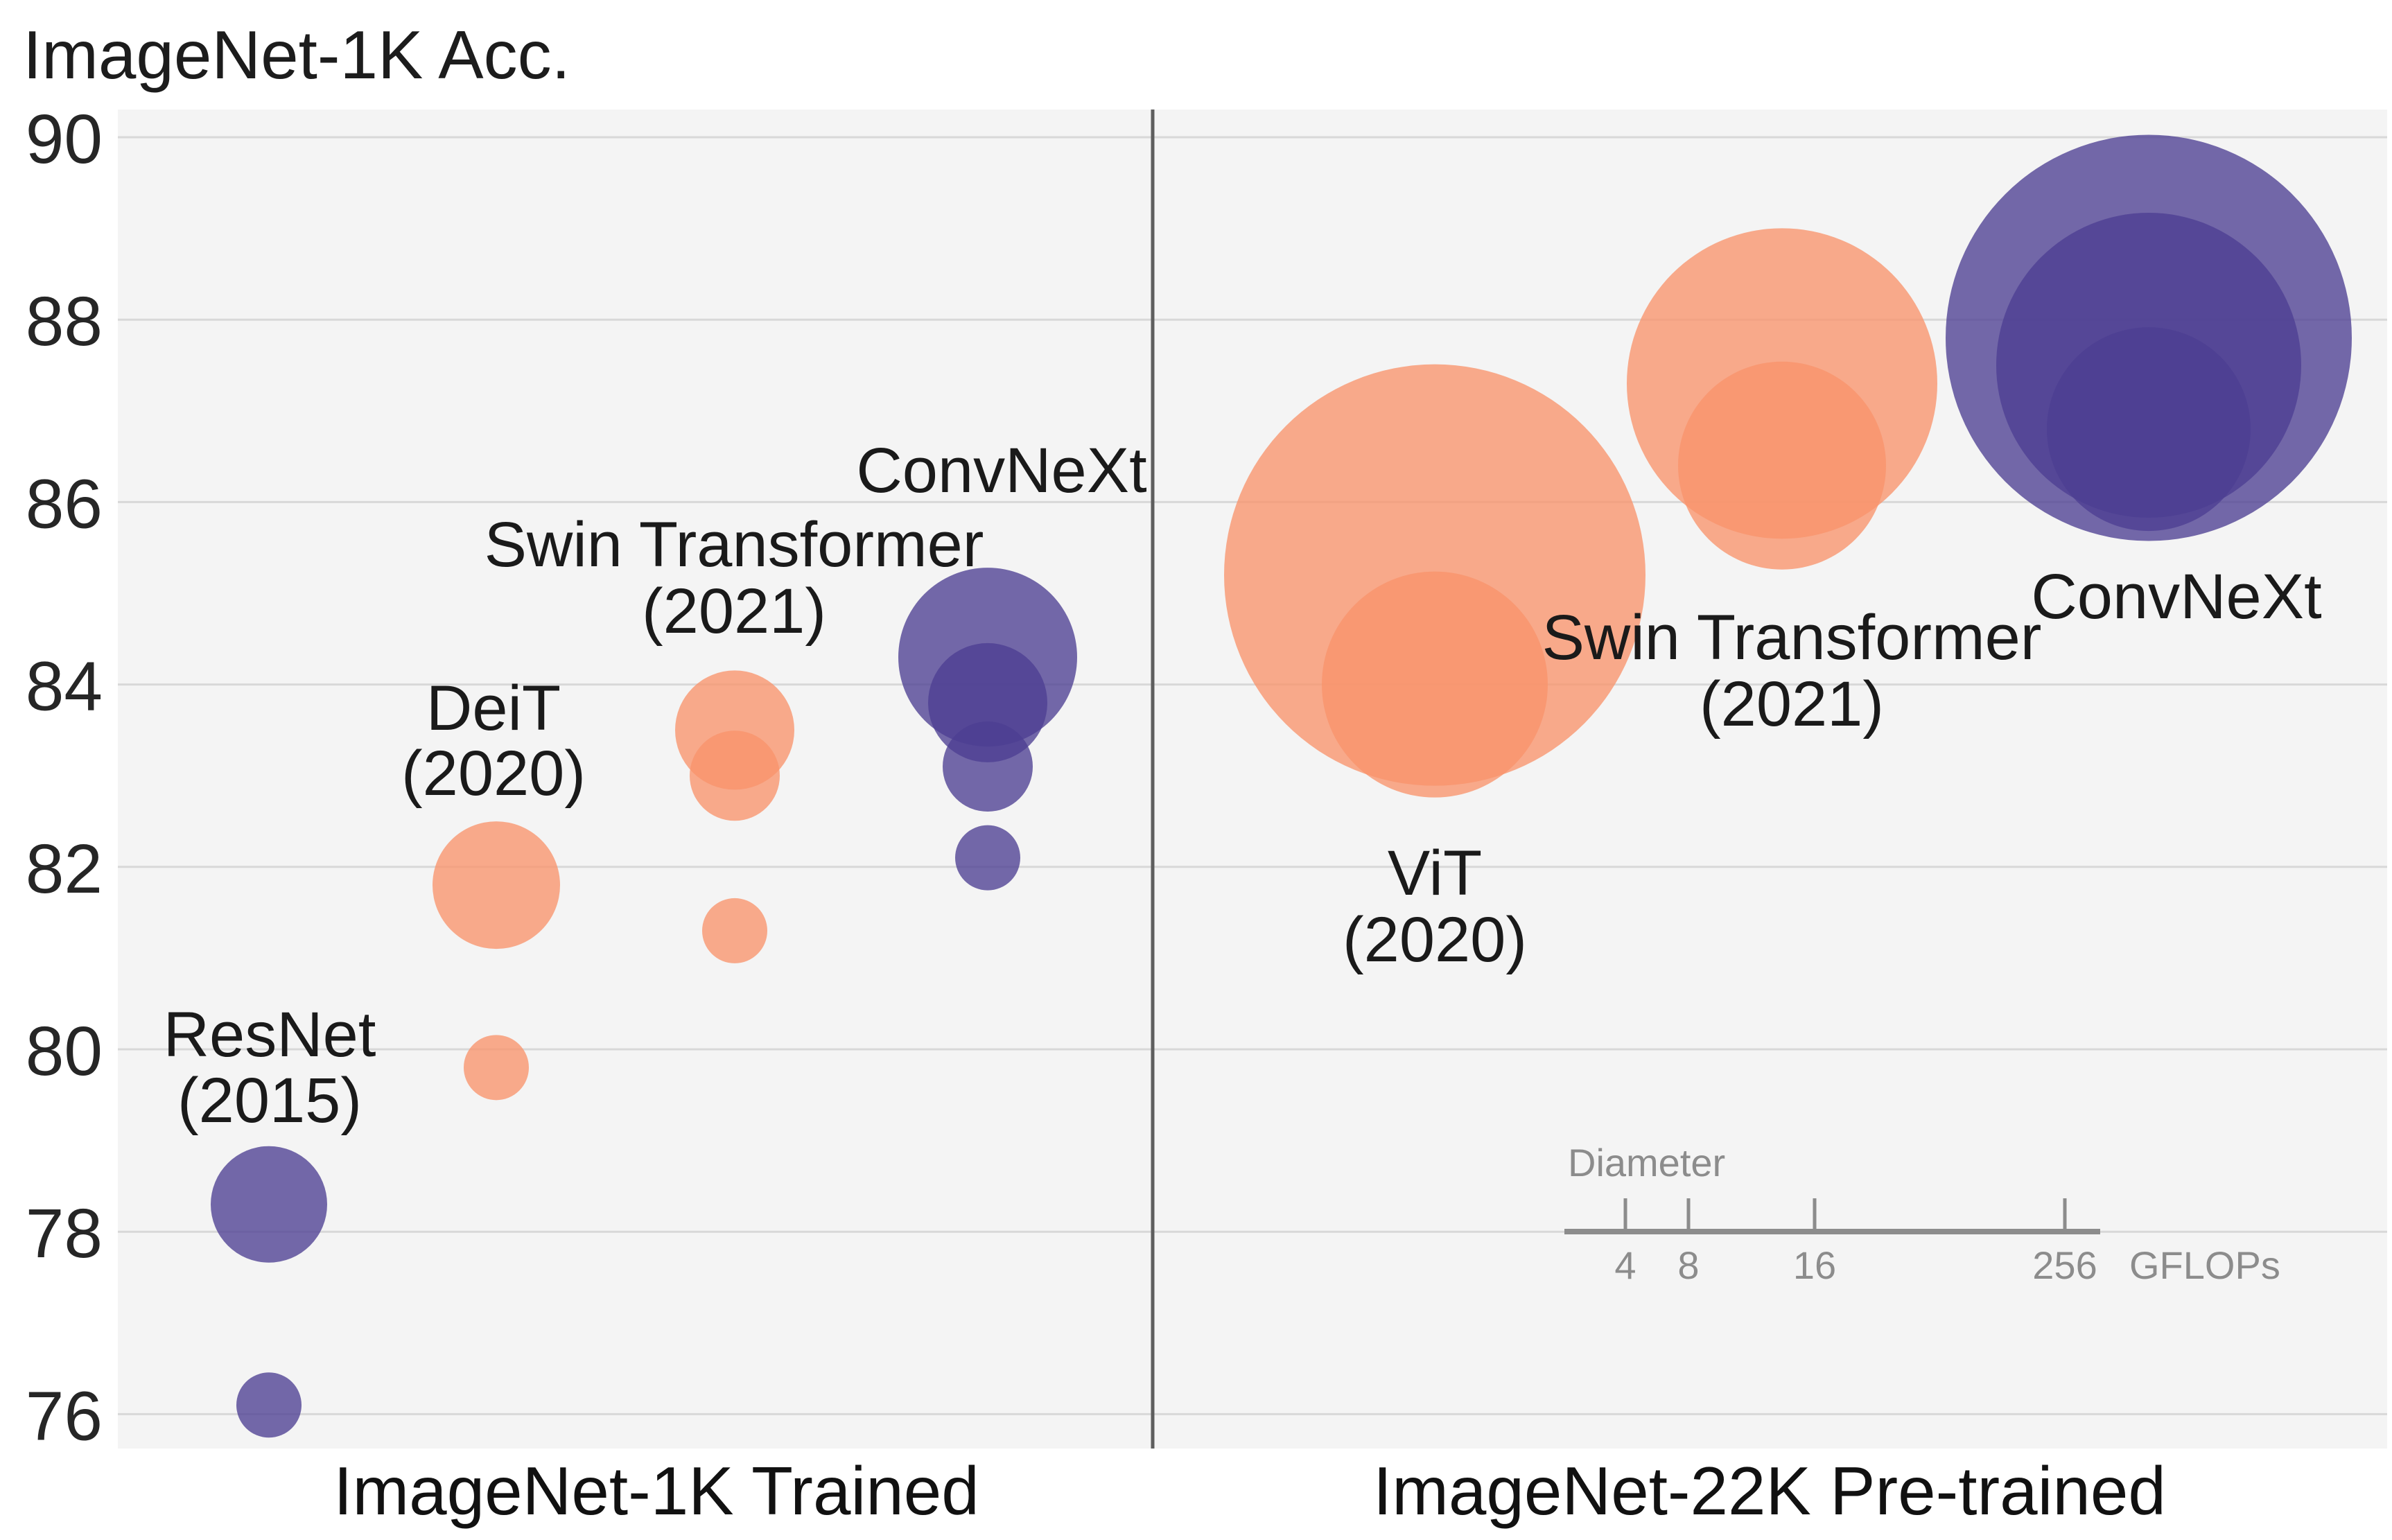 The width and height of the screenshot is (2392, 1540). What do you see at coordinates (296, 55) in the screenshot?
I see `chart-title: ImageNet-1K Acc.` at bounding box center [296, 55].